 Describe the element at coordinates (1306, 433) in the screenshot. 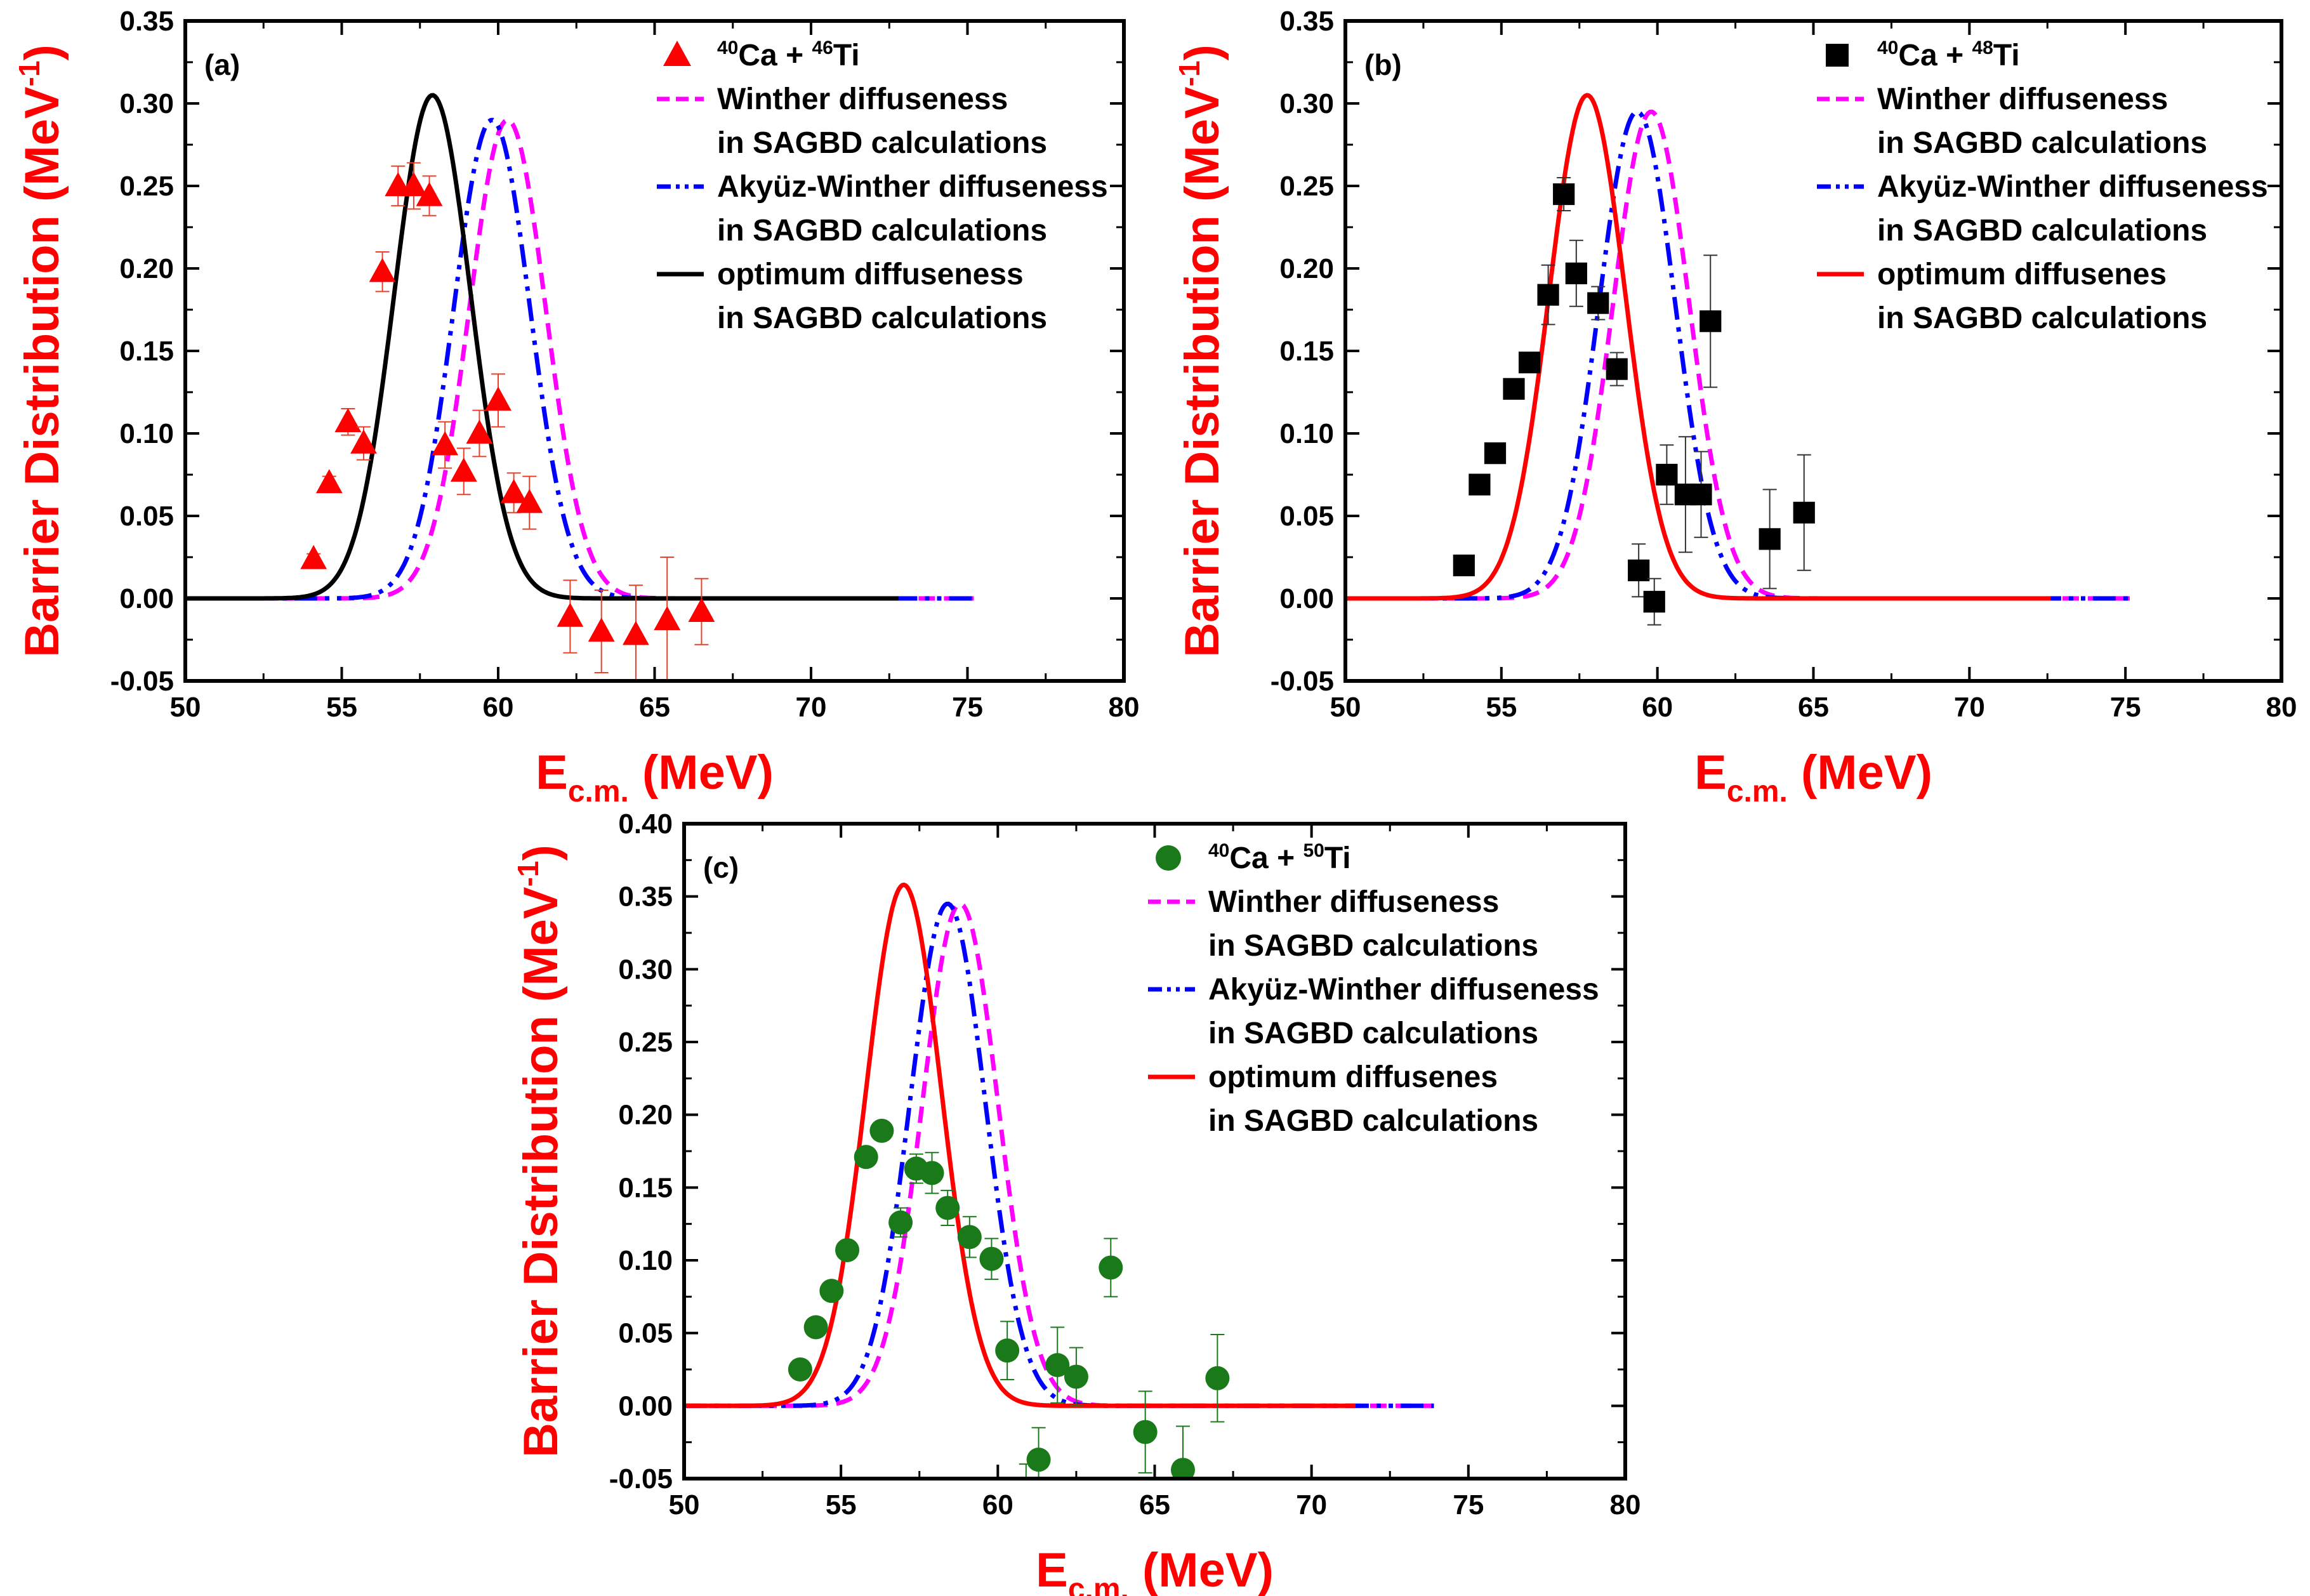

I see `y-tick-label: 0.10` at that location.